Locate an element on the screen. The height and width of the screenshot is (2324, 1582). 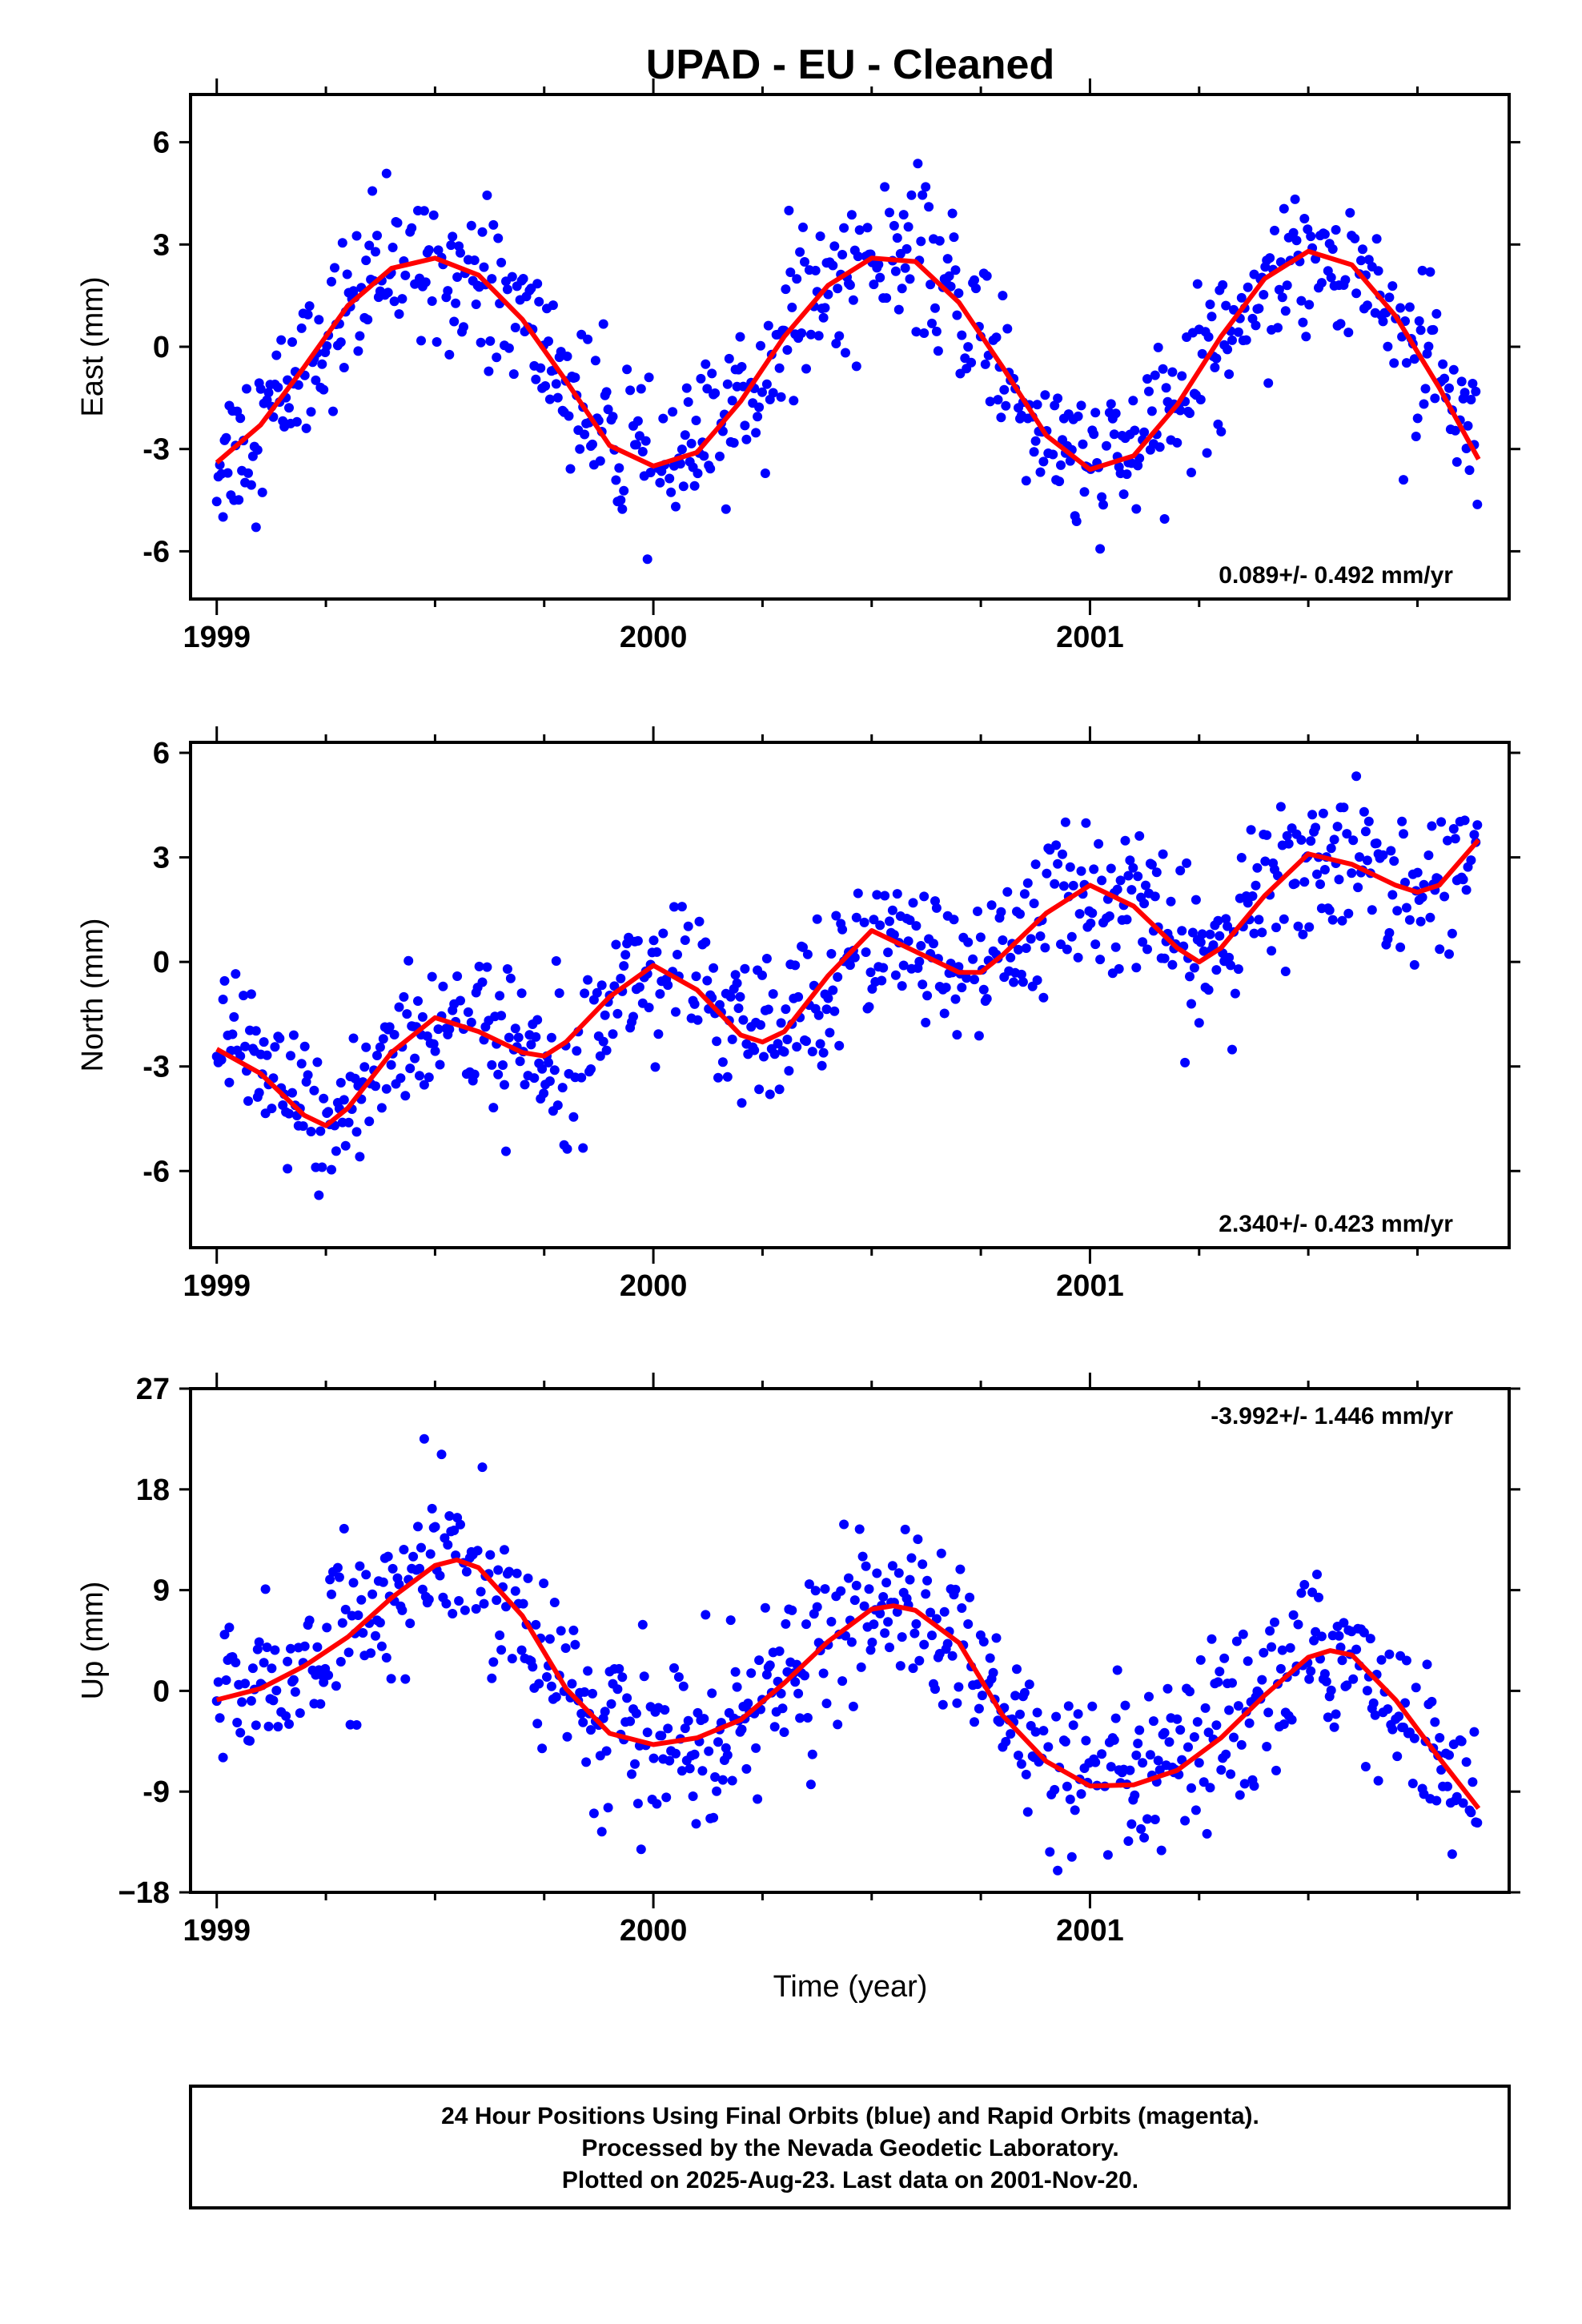
north-y-tick-label: 0 is located at coordinates (161, 962).